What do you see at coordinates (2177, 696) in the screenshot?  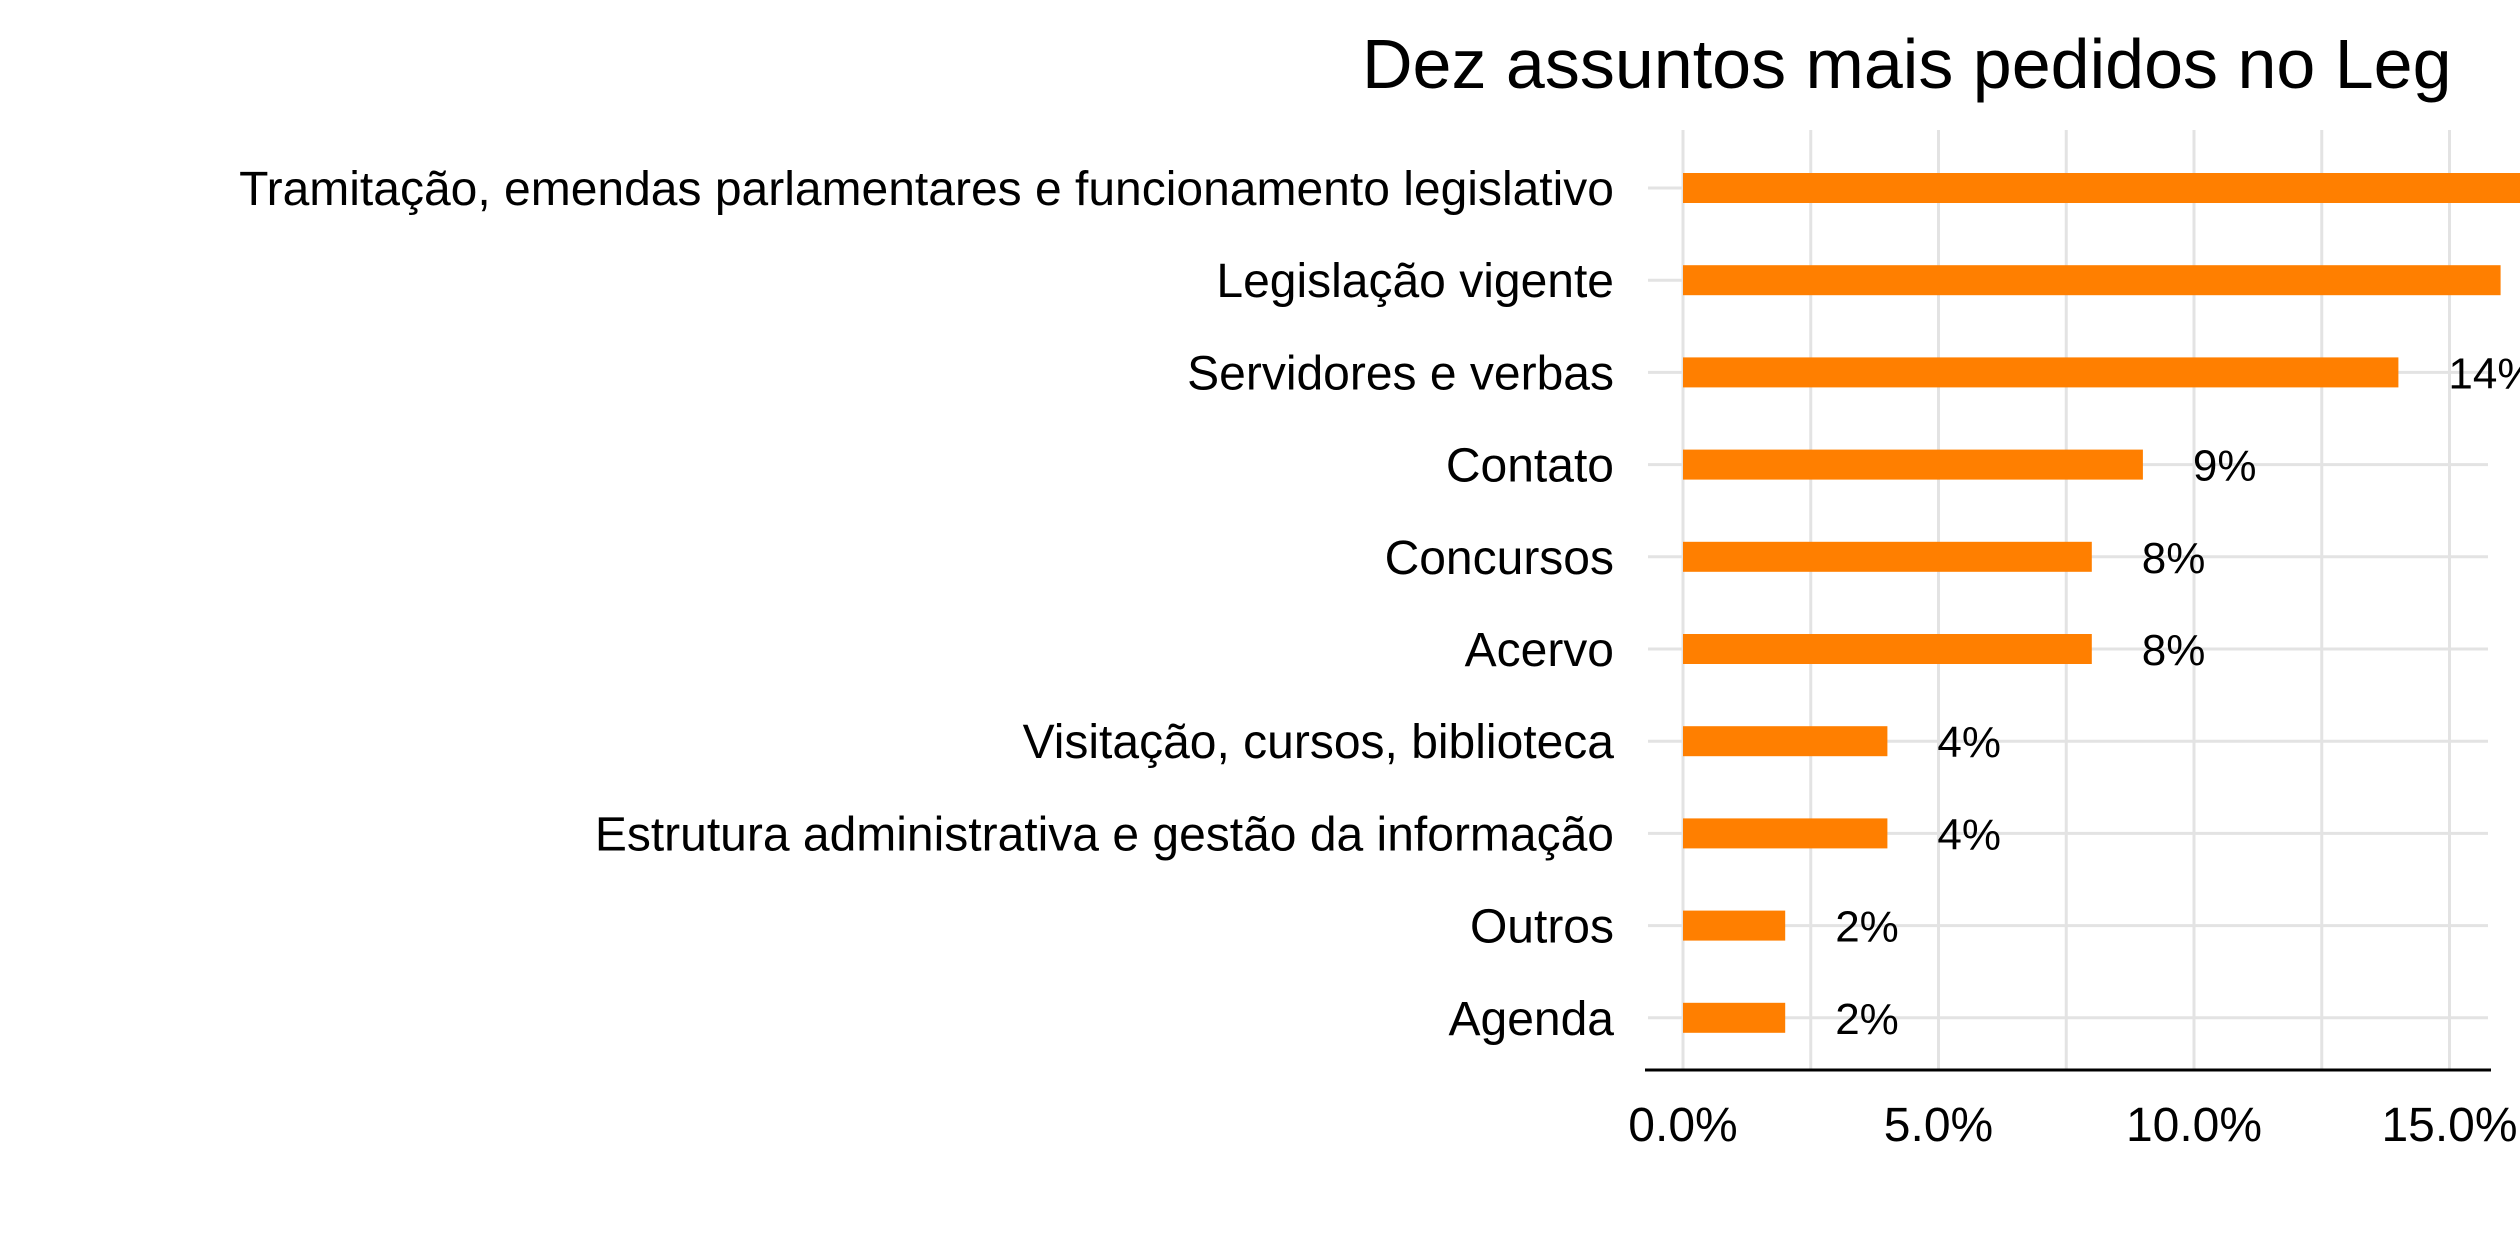 I see `data-labels: 25%16%14%9%8%8%4%4%2%2%` at bounding box center [2177, 696].